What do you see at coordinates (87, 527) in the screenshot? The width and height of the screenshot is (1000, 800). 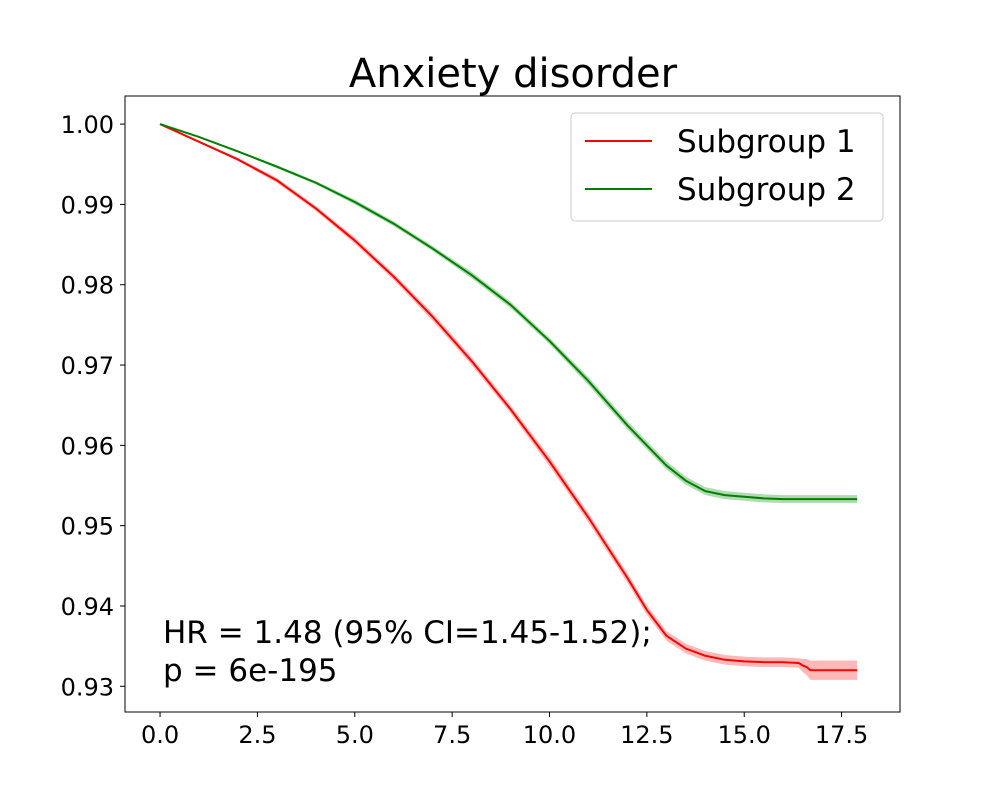 I see `y-tick-label: 0.95` at bounding box center [87, 527].